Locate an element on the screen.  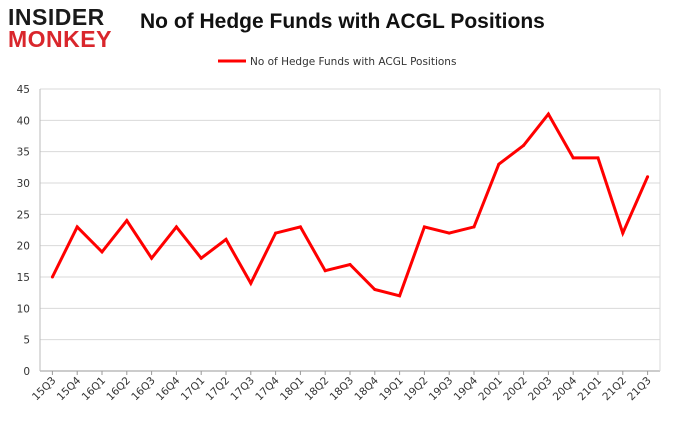
x-tick-label-17Q4: 17Q4 is located at coordinates (267, 388).